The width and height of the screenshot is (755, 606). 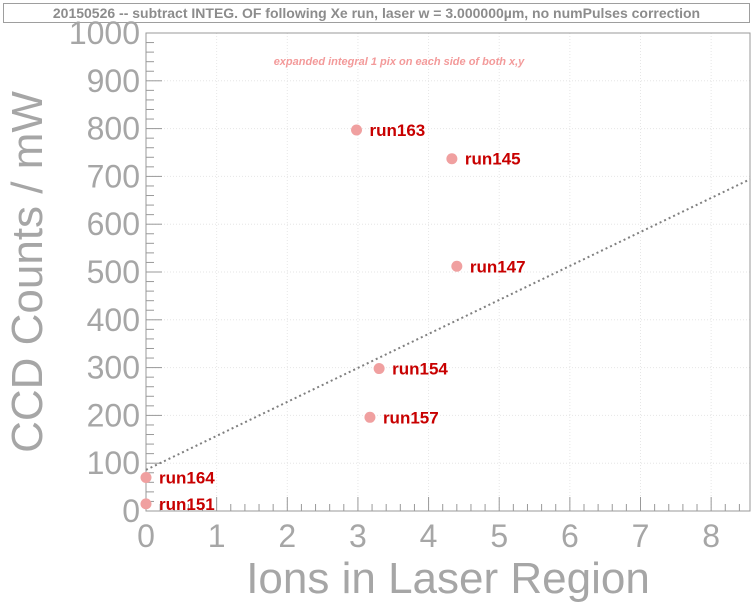 What do you see at coordinates (641, 536) in the screenshot?
I see `x-tick-label: 7` at bounding box center [641, 536].